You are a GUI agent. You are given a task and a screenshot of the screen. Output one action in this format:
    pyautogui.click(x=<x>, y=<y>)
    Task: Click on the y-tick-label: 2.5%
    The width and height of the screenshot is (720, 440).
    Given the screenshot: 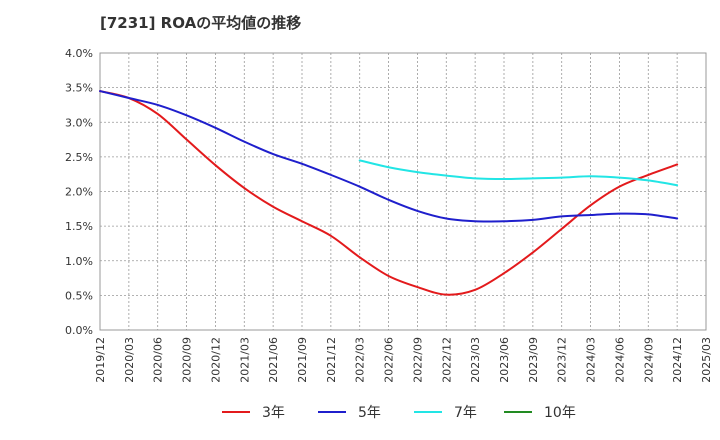 What is the action you would take?
    pyautogui.click(x=79, y=157)
    